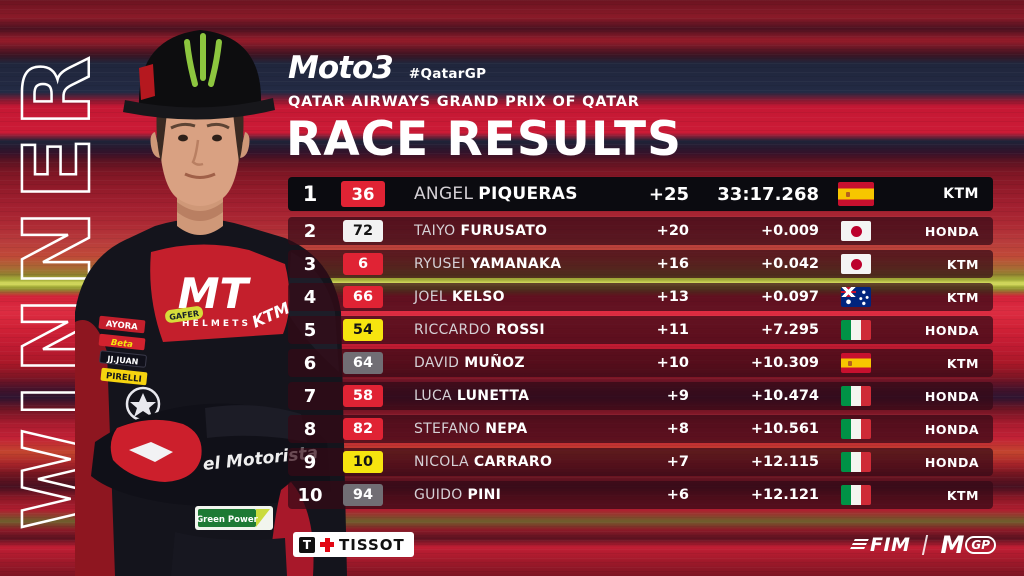  Describe the element at coordinates (640, 194) in the screenshot. I see `result-row: 1 36 ANGEL PIQUERAS +25 33:17.268 KTM` at that location.